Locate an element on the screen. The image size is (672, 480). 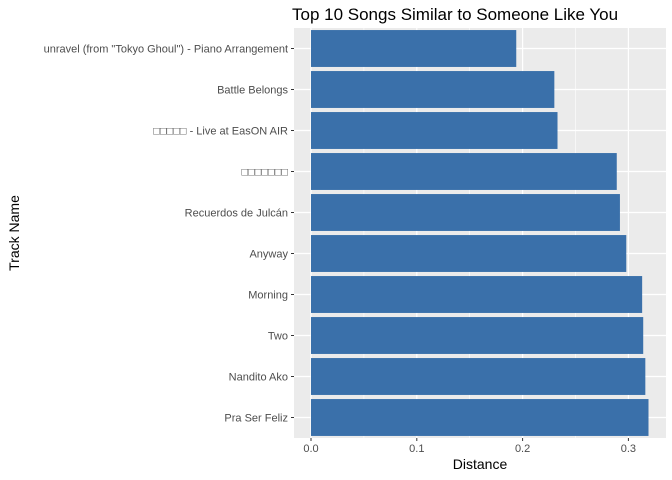
x-tick-label: 0.2 is located at coordinates (522, 449).